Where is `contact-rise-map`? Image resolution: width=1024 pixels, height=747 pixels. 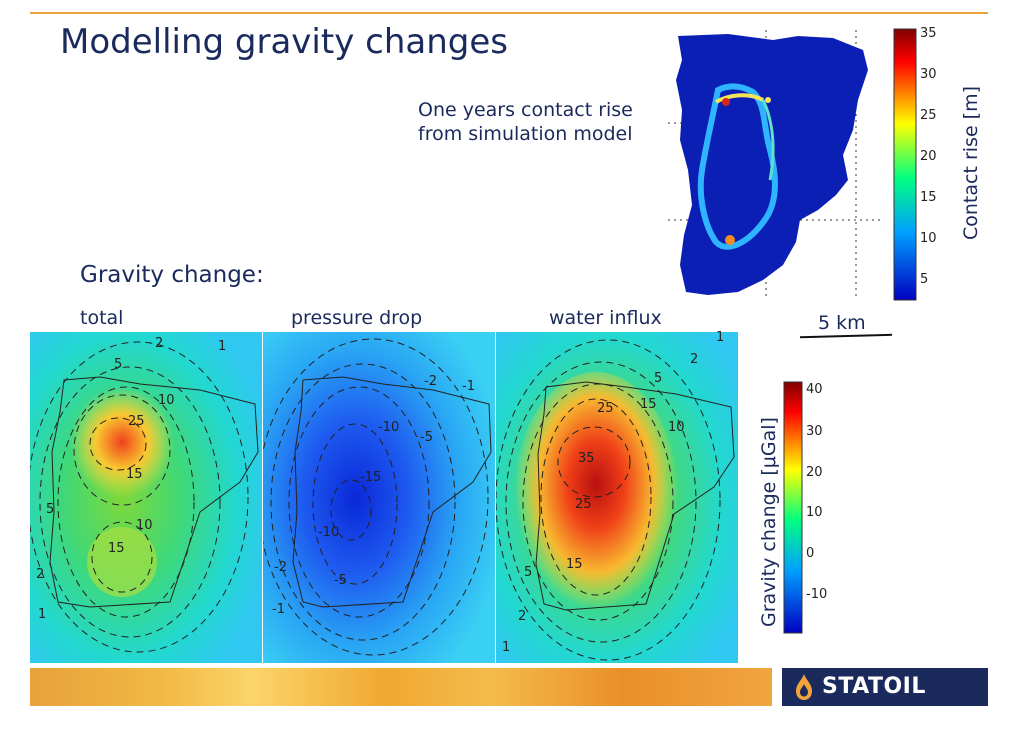 contact-rise-map is located at coordinates (775, 164).